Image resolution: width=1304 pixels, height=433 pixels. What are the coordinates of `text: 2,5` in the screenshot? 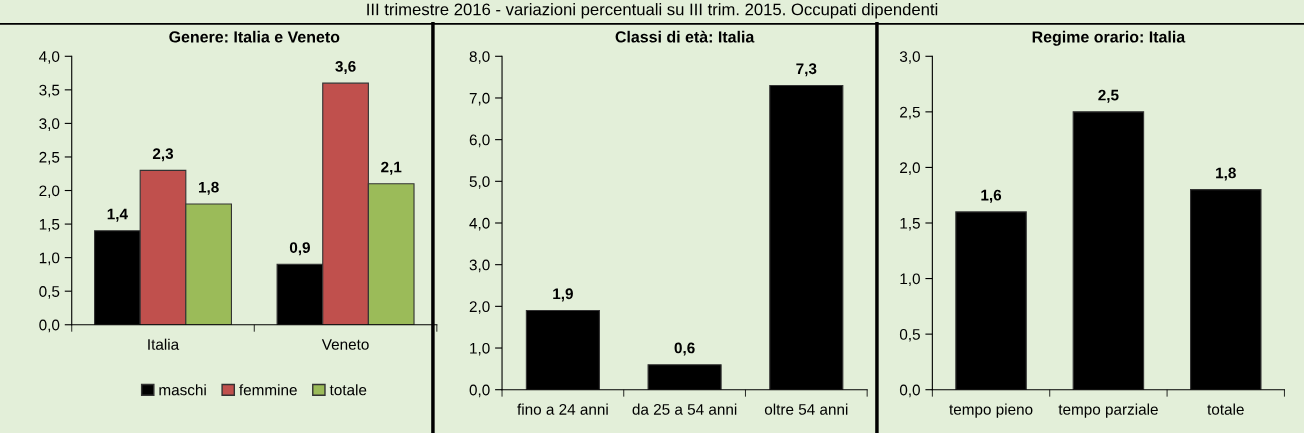 It's located at (1108, 96).